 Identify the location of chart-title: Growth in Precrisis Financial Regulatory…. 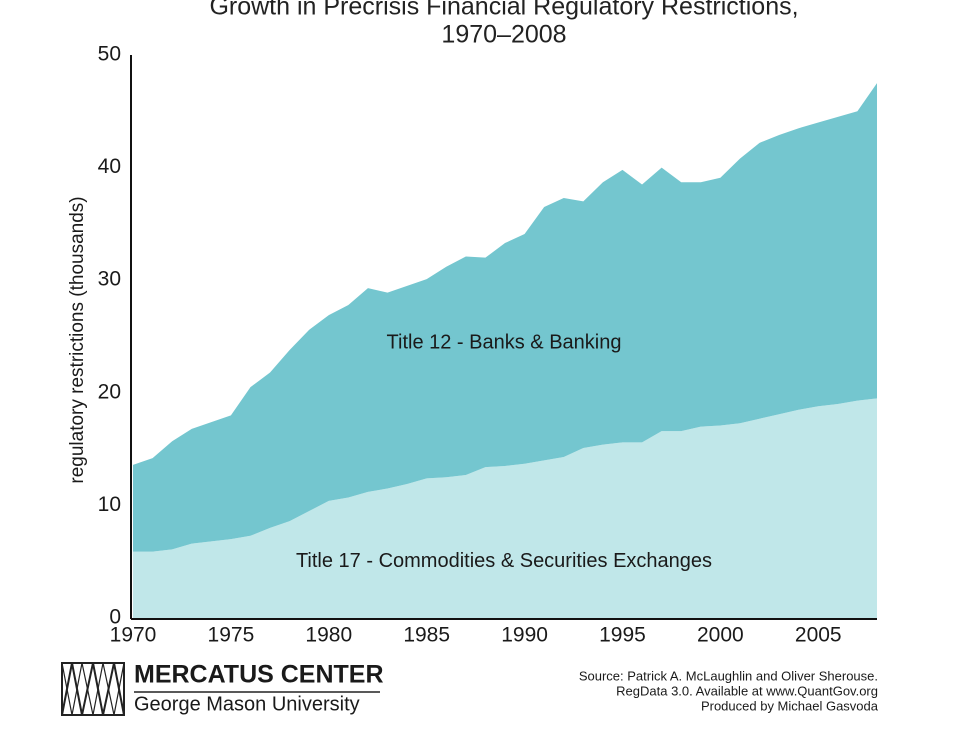
(503, 10).